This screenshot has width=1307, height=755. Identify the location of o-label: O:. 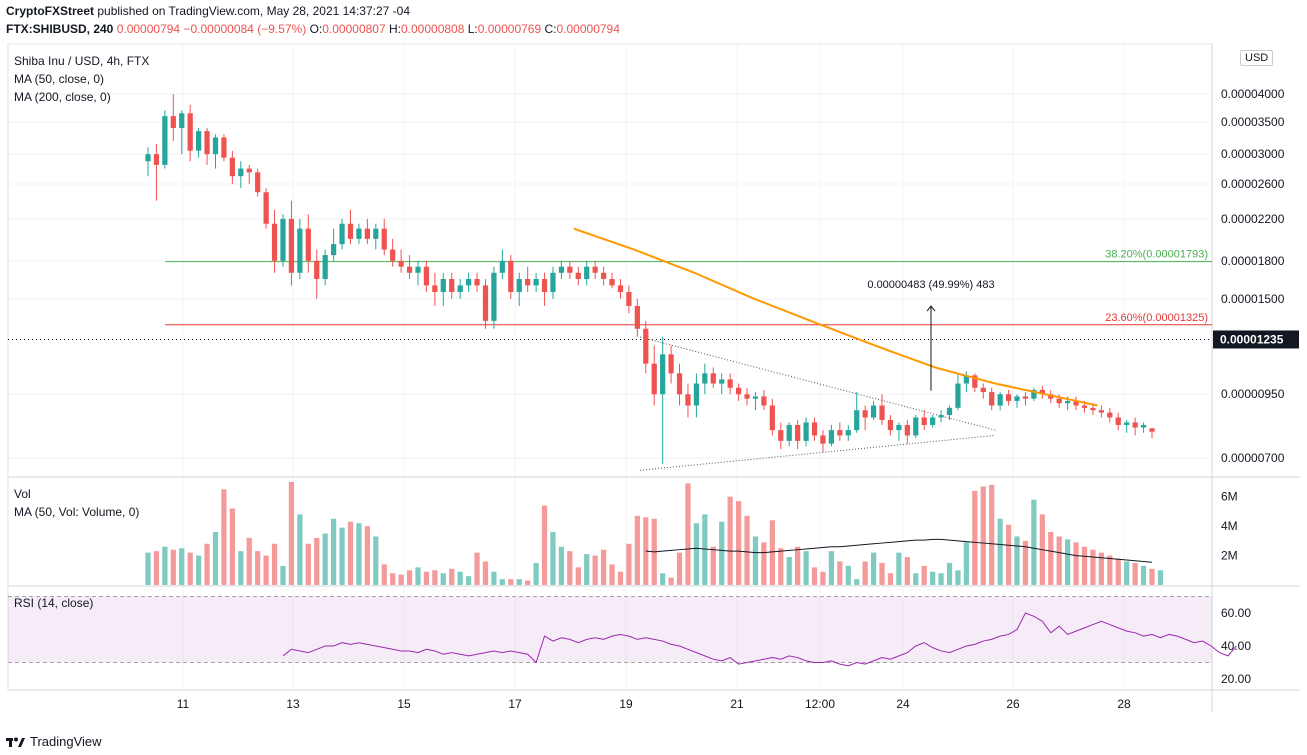
(316, 29).